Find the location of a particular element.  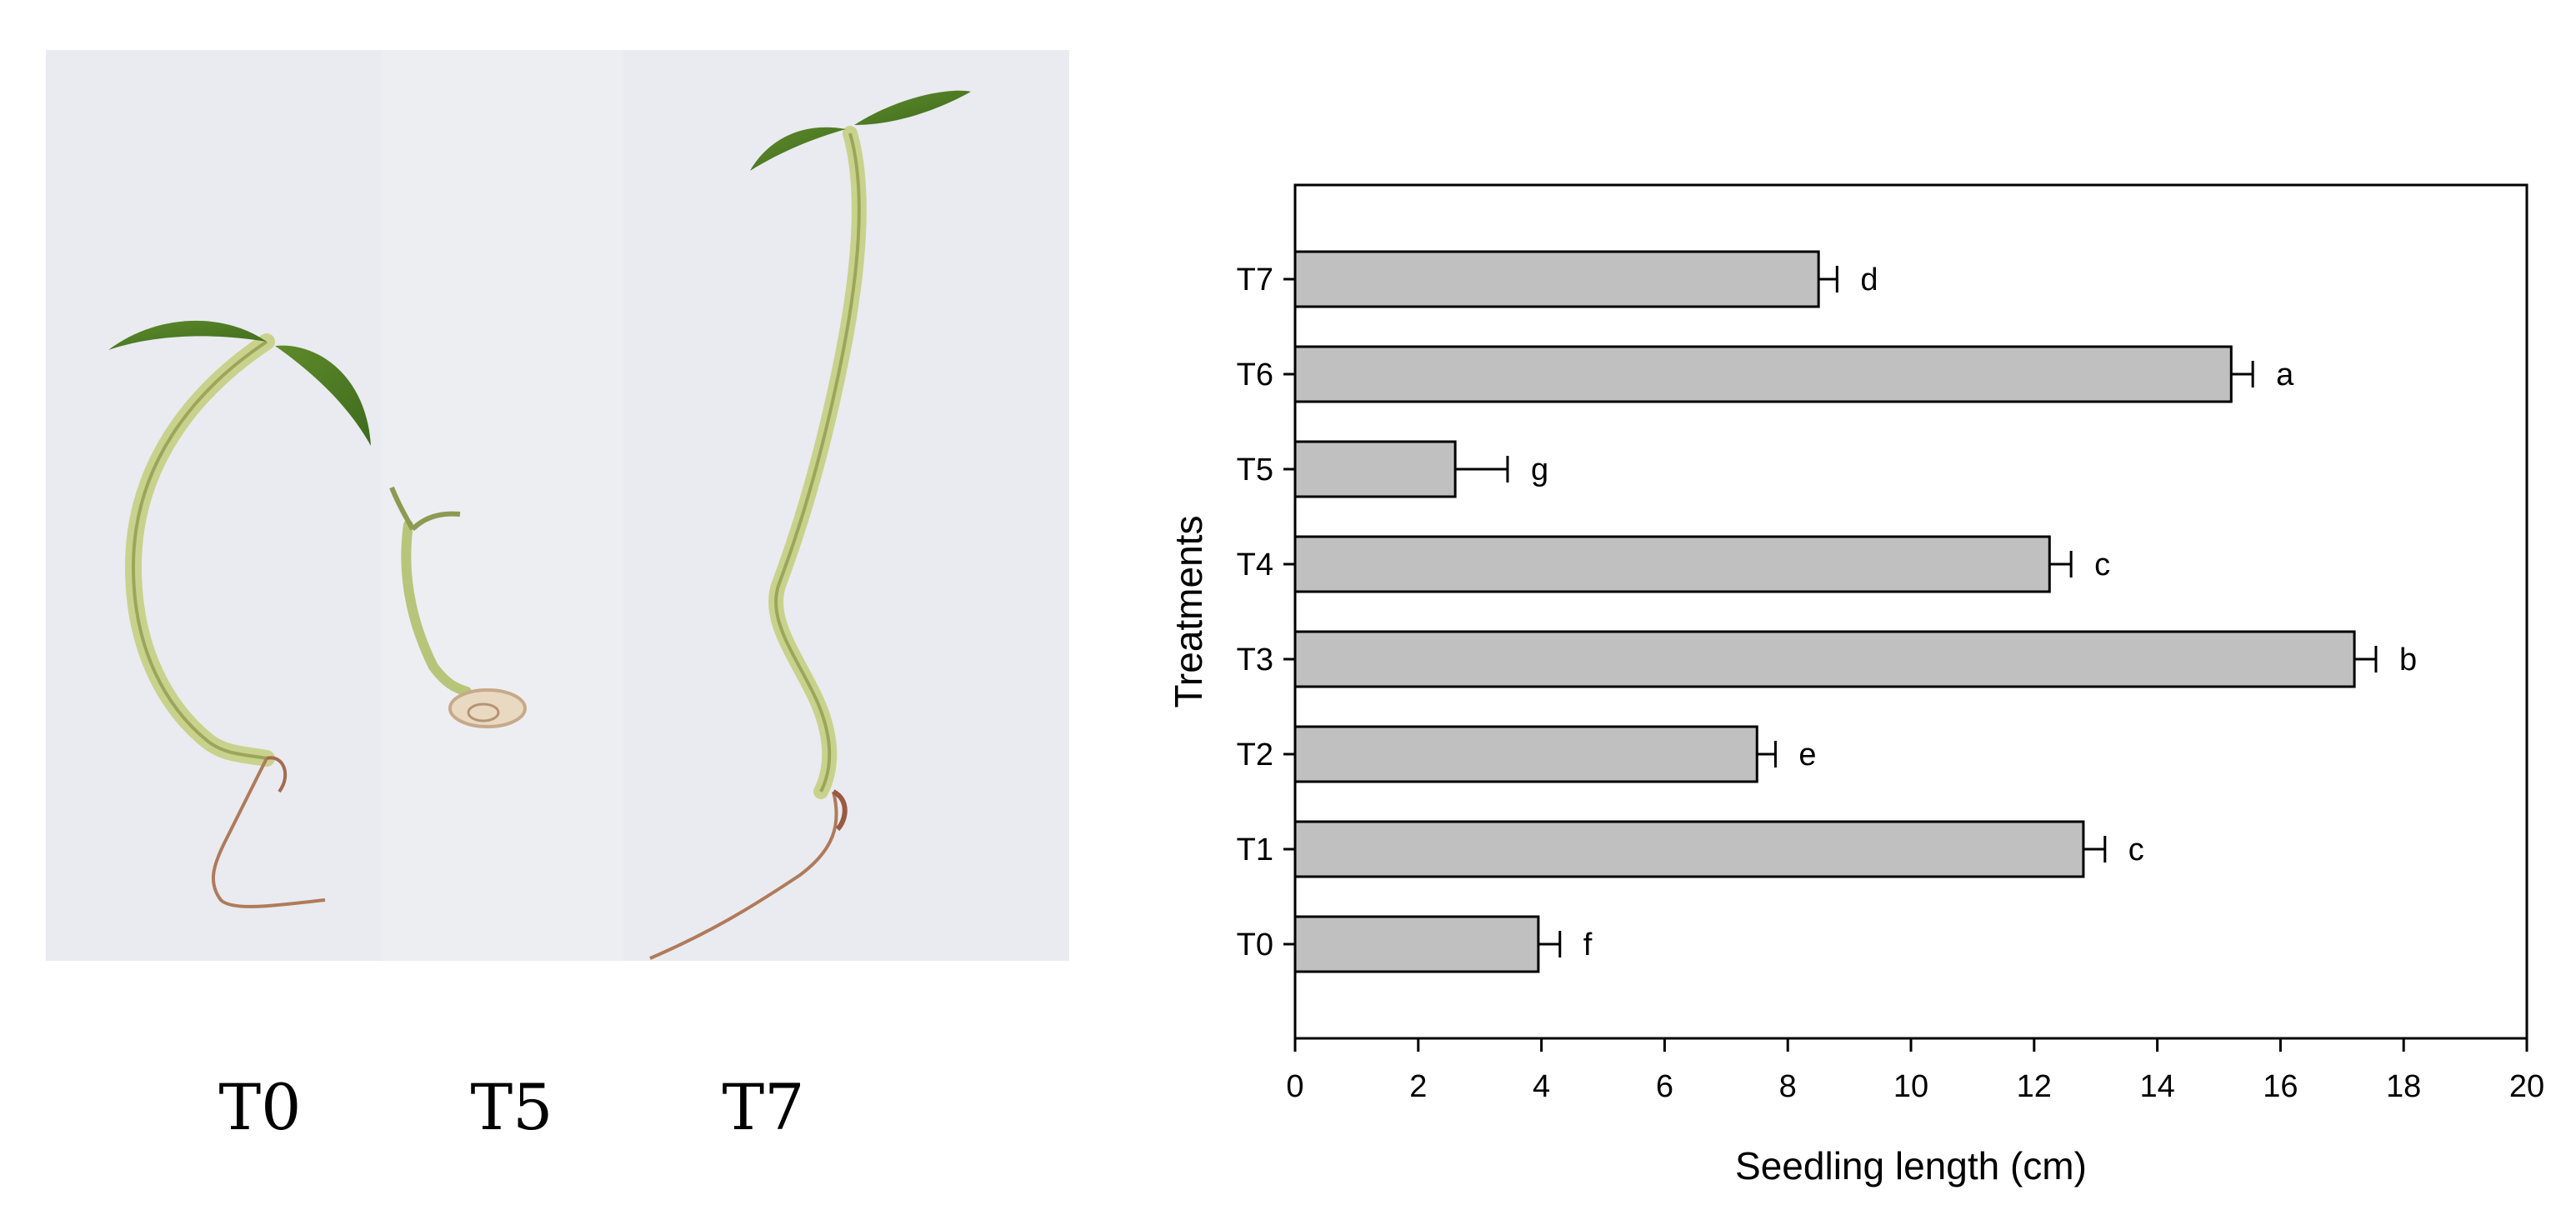

significance-label-t2: e is located at coordinates (1807, 755).